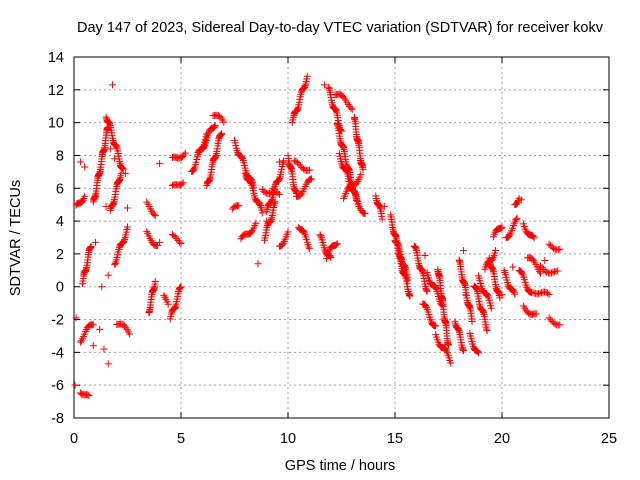 The height and width of the screenshot is (480, 640). Describe the element at coordinates (181, 439) in the screenshot. I see `x-tick-label: 5` at that location.